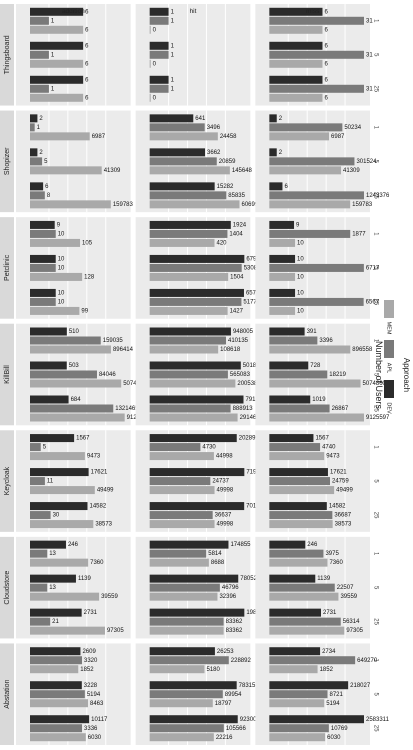 The image size is (413, 750). Describe the element at coordinates (249, 384) in the screenshot. I see `bar-value-label: 2005383` at that location.